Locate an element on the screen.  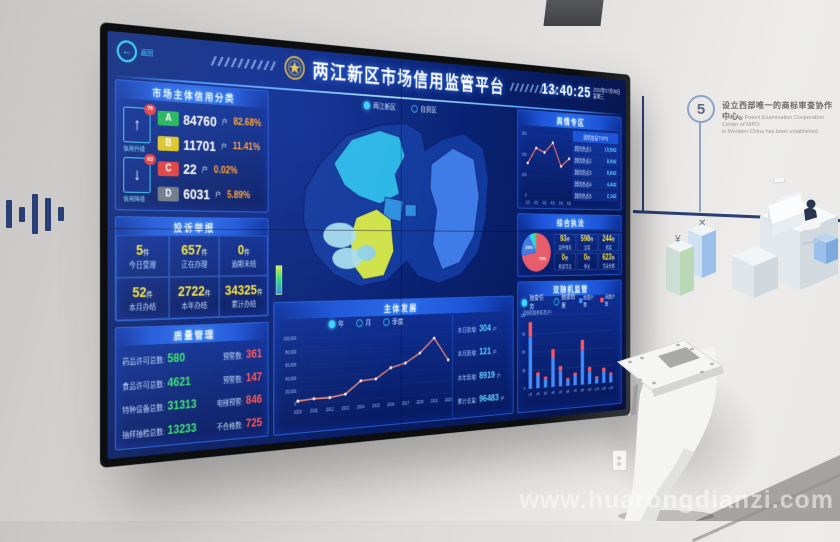
development-stat-unit: 户 is located at coordinates (494, 330).